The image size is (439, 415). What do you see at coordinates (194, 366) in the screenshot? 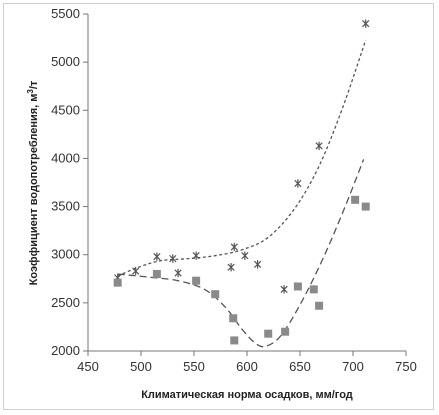
I see `x-tick-label: 550` at bounding box center [194, 366].